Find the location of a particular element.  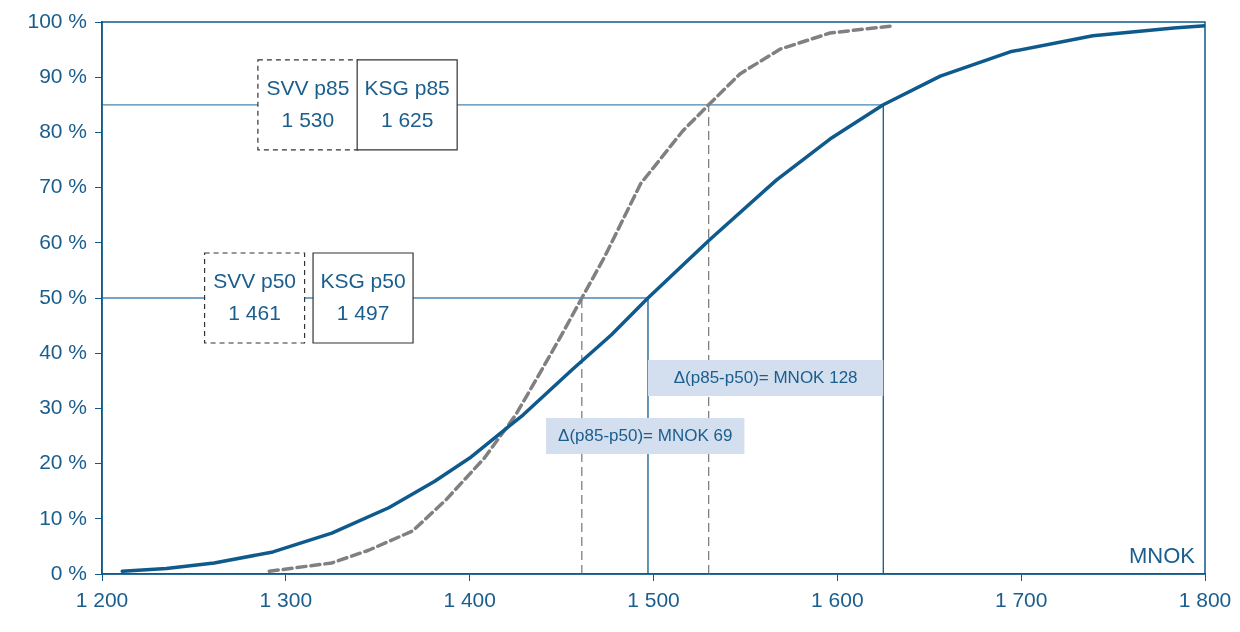

x-axis-title: MNOK is located at coordinates (1162, 556).